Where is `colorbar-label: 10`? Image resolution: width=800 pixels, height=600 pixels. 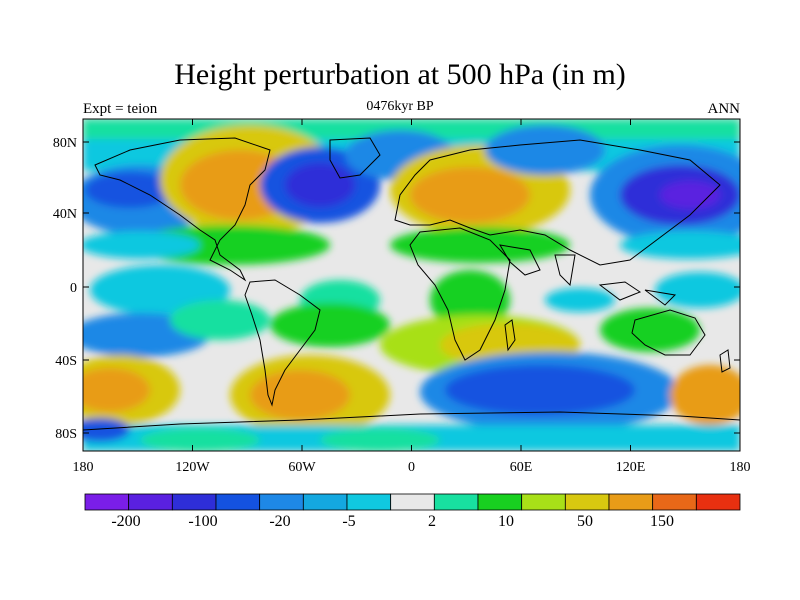 colorbar-label: 10 is located at coordinates (506, 521).